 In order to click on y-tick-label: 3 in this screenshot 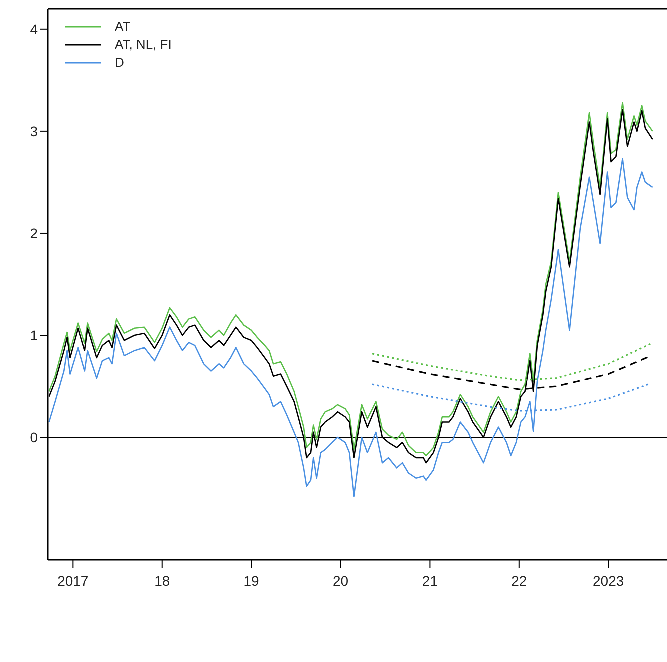, I will do `click(34, 131)`.